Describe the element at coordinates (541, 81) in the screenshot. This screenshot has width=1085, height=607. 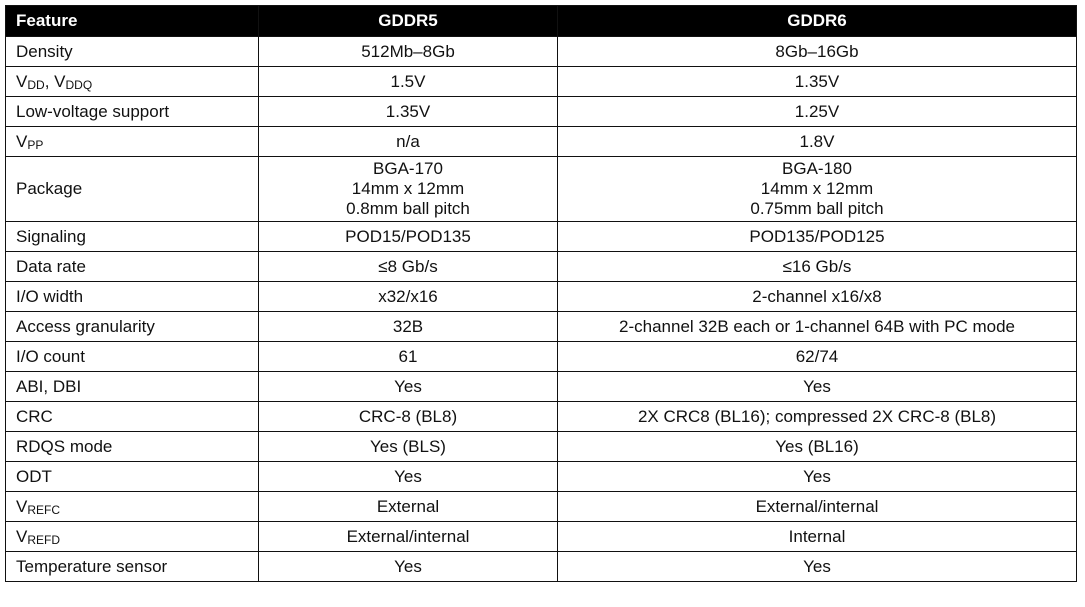
I see `table-row: VDD, VDDQ 1.5V 1.35V` at that location.